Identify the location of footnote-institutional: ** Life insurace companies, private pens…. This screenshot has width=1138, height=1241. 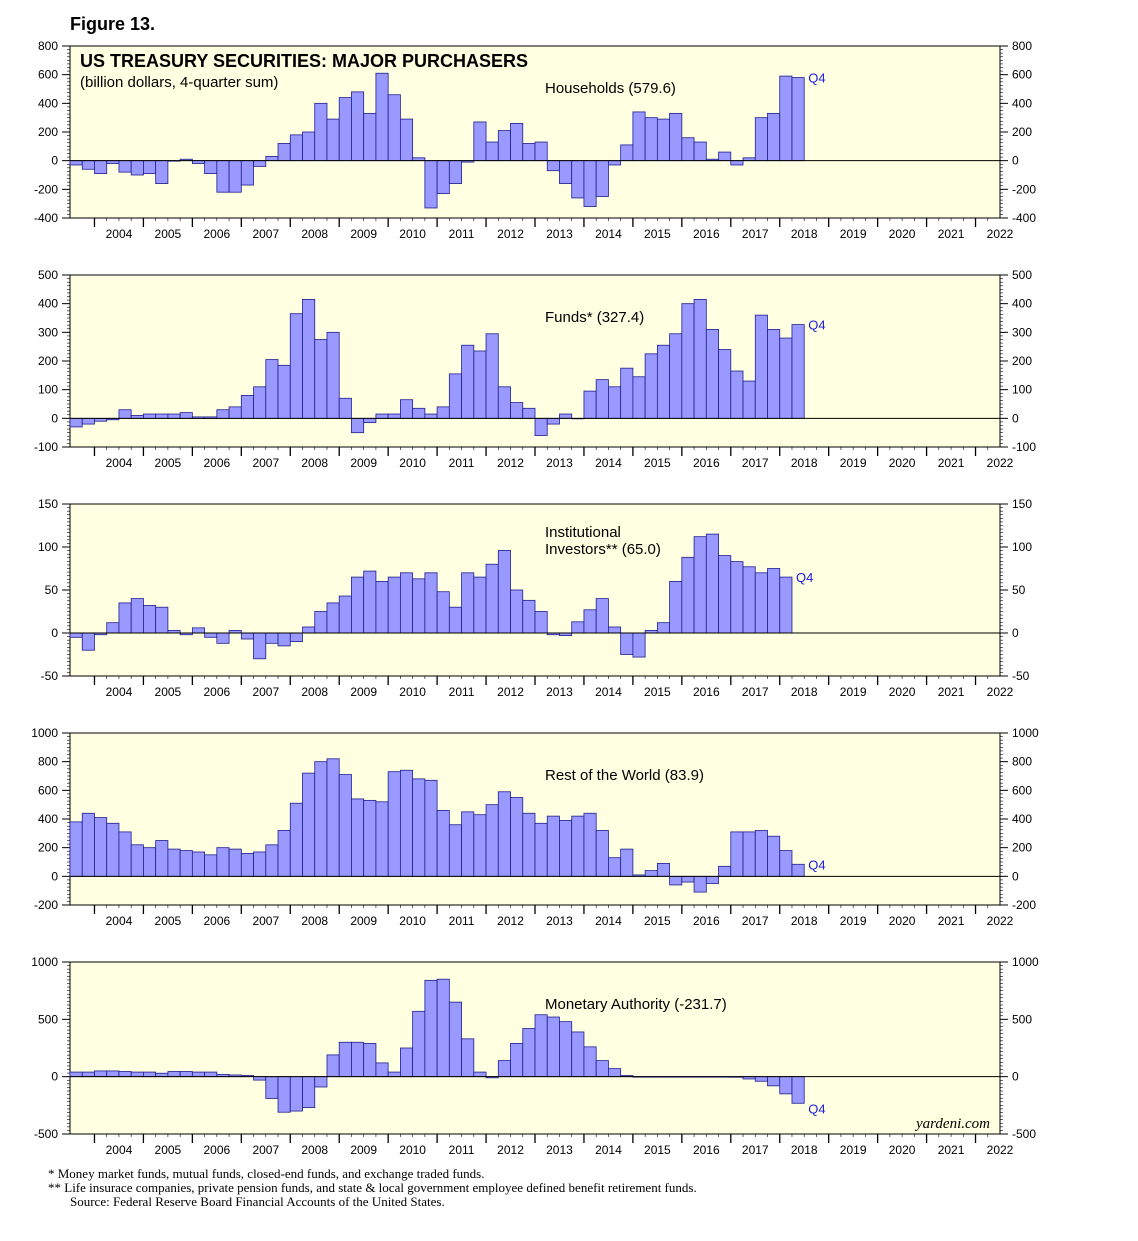
(372, 1187).